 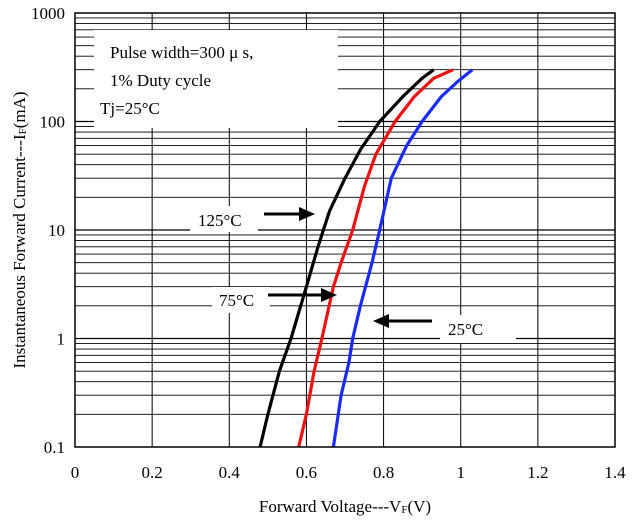 What do you see at coordinates (236, 300) in the screenshot?
I see `label-75c-text: 75°C` at bounding box center [236, 300].